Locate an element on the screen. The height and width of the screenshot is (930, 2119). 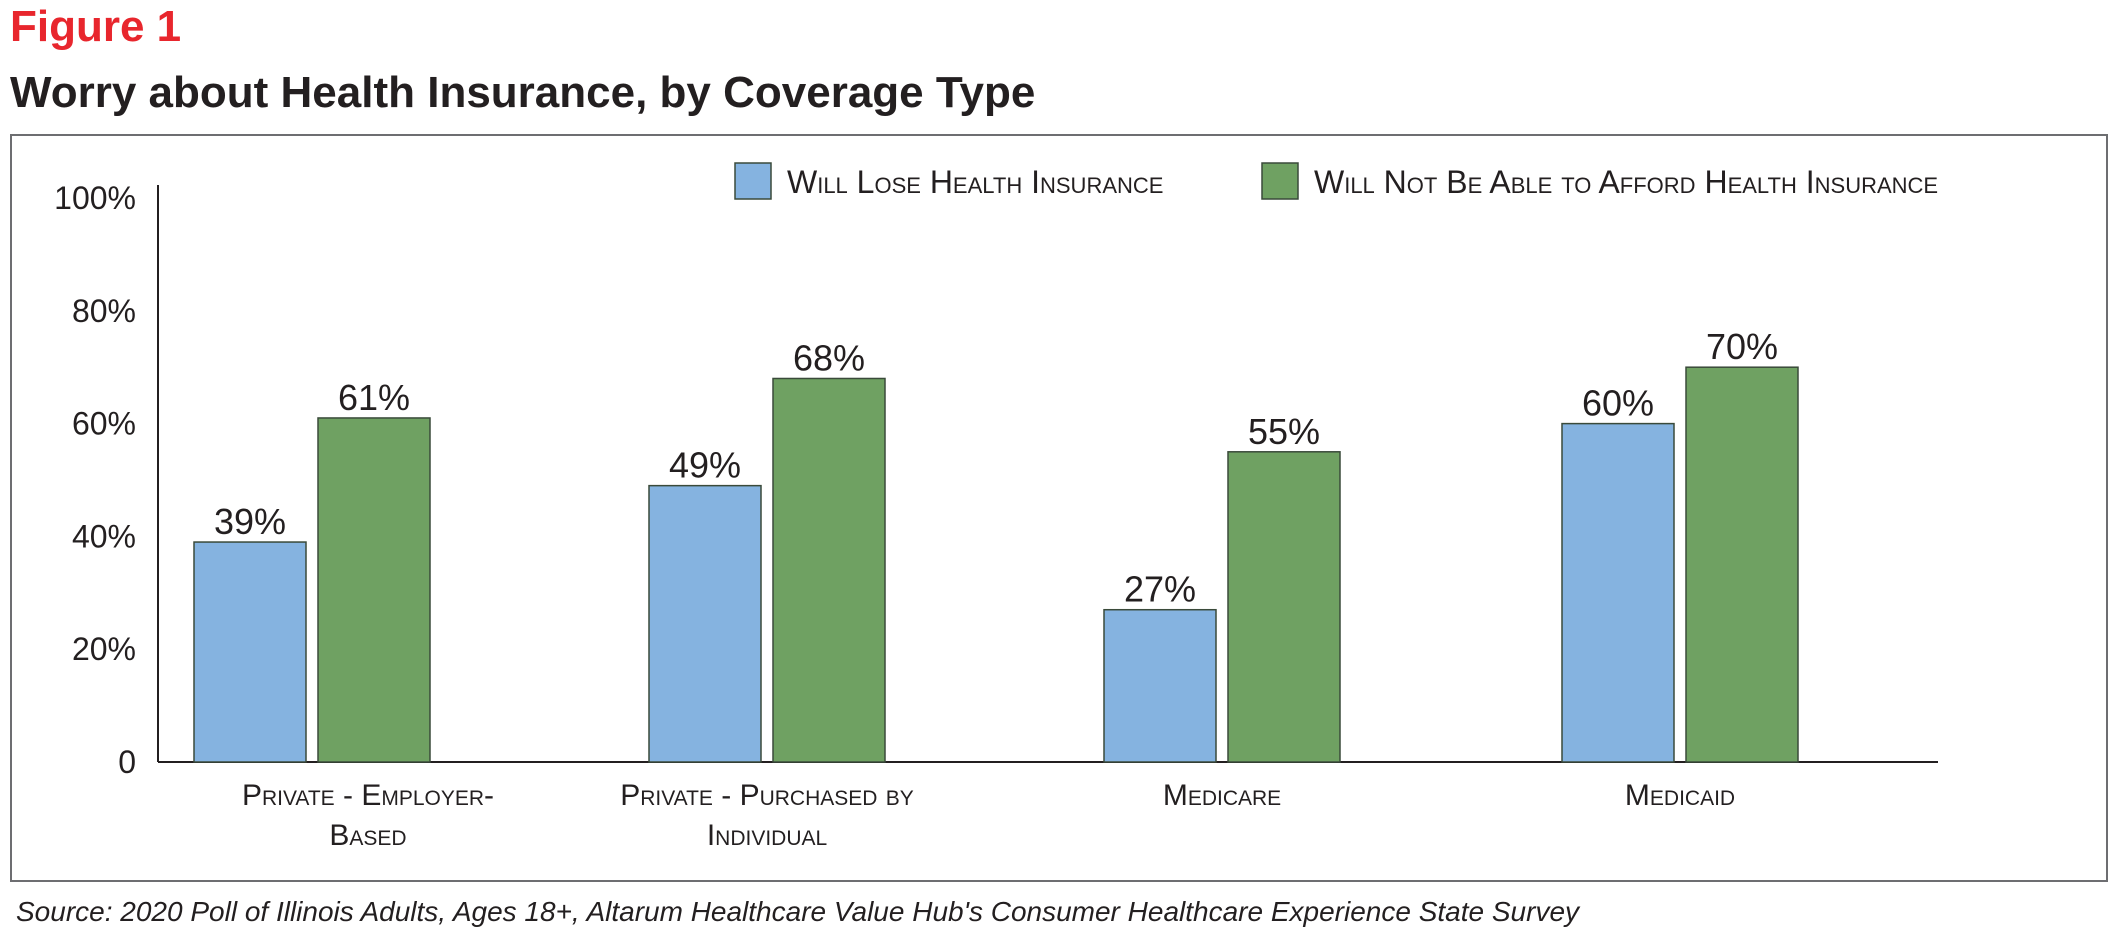
x-category-label: Private - Employer- is located at coordinates (368, 795).